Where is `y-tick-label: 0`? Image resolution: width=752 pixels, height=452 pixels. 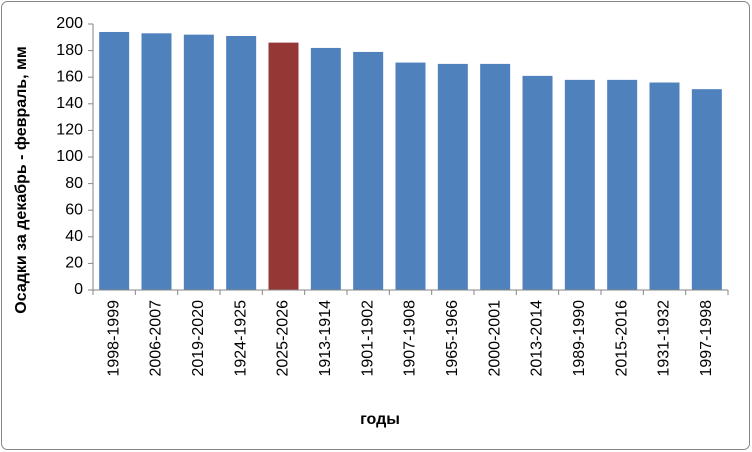
y-tick-label: 0 is located at coordinates (78, 289).